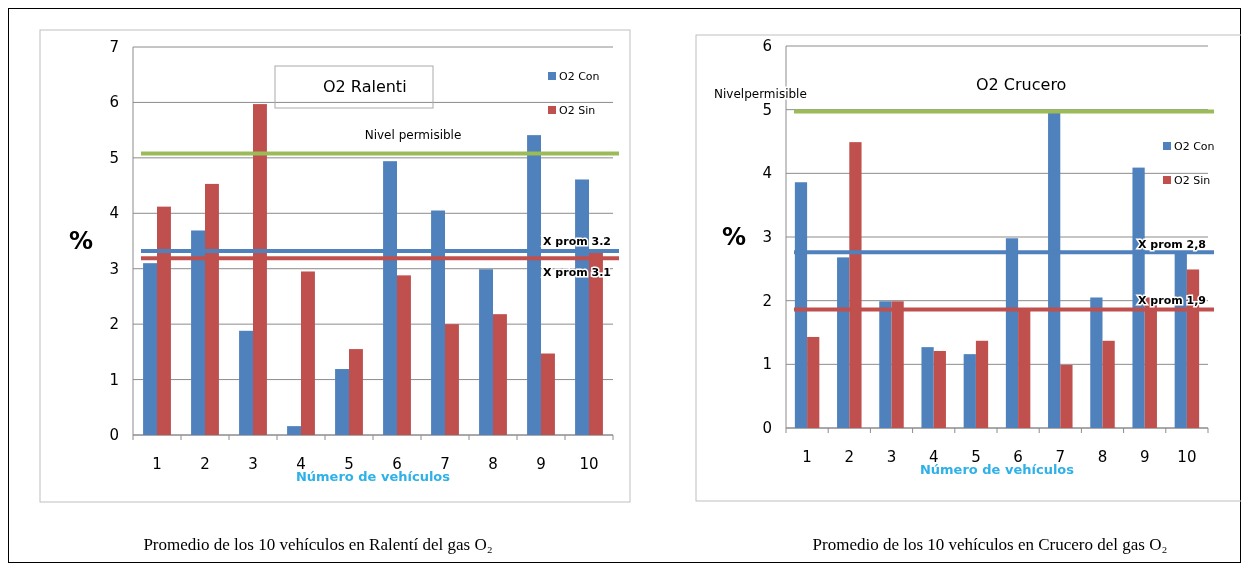  I want to click on ref-line-label: Nivel permisible, so click(413, 135).